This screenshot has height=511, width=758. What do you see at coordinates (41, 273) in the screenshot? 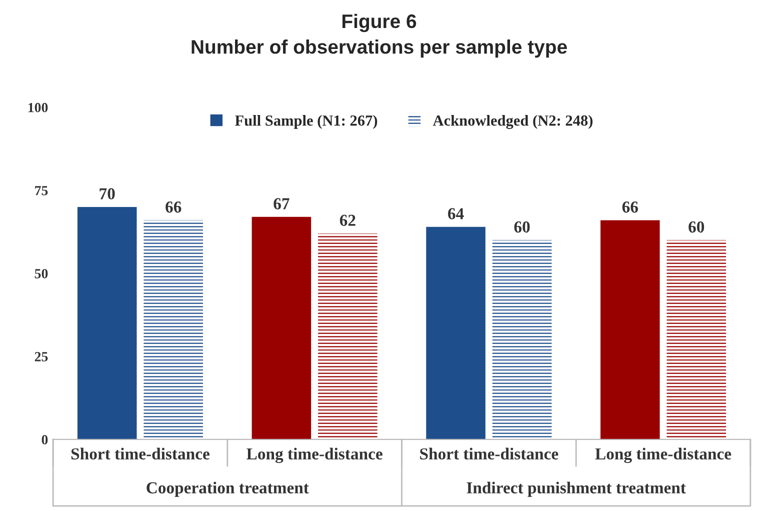
I see `y-tick-label: 50` at bounding box center [41, 273].